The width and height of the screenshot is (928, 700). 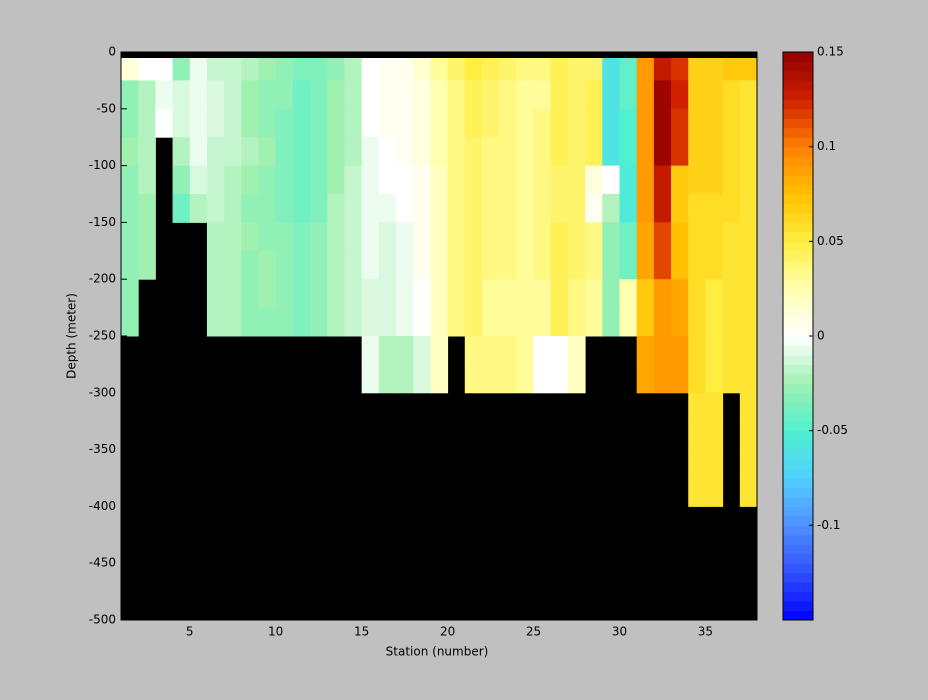 What do you see at coordinates (437, 652) in the screenshot?
I see `x-axis-label: Station (number)` at bounding box center [437, 652].